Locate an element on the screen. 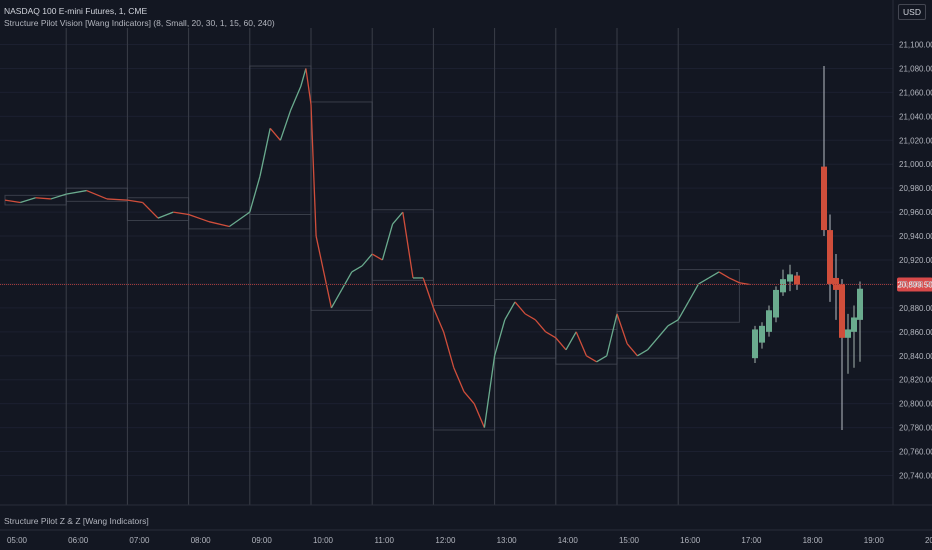 This screenshot has width=932, height=550. price-tick-label: 20,800.00 is located at coordinates (915, 404).